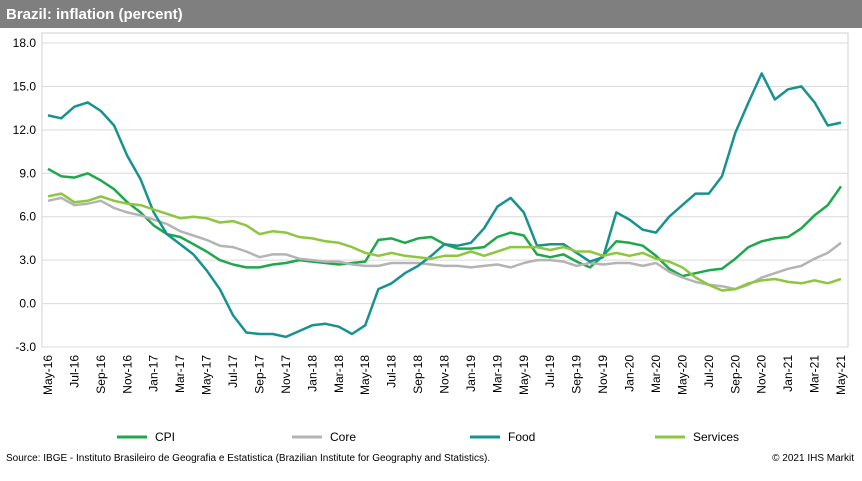 The height and width of the screenshot is (481, 862). Describe the element at coordinates (27, 304) in the screenshot. I see `y-tick-label: 0.0` at that location.